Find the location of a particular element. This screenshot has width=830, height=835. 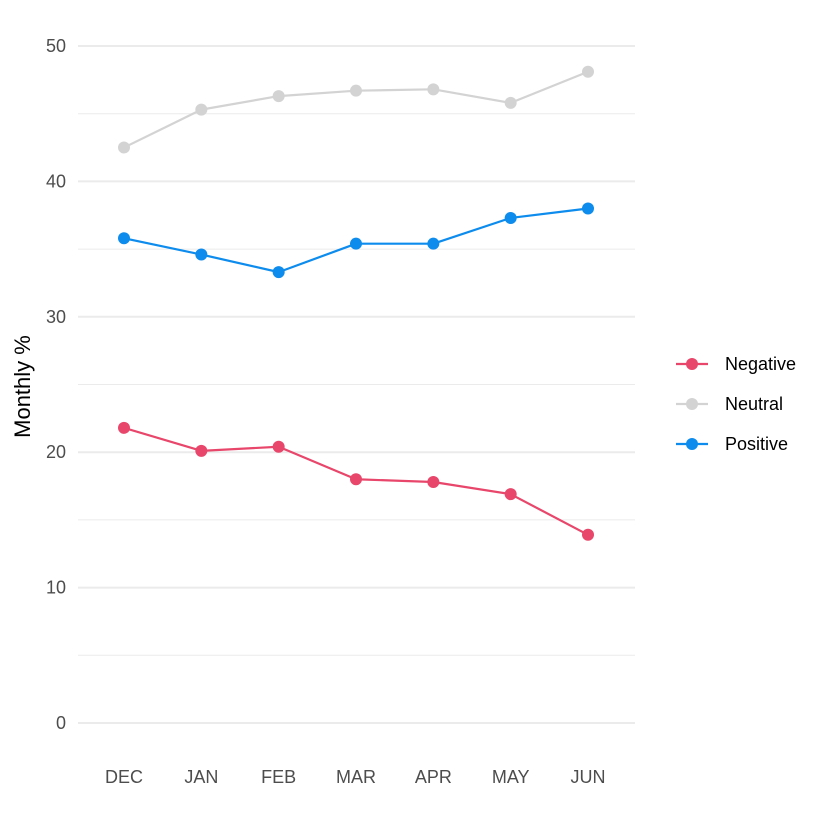

y-tick-label: 10 is located at coordinates (56, 588).